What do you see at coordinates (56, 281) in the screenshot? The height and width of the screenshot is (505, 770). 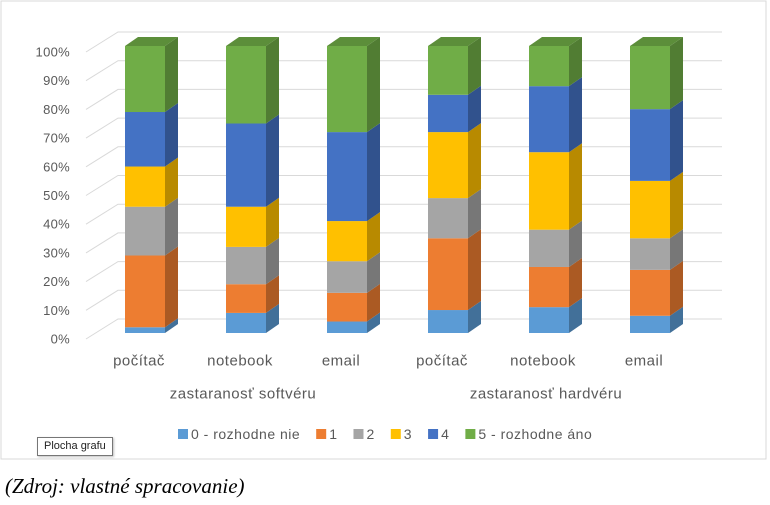 I see `y-tick-label: 20%` at bounding box center [56, 281].